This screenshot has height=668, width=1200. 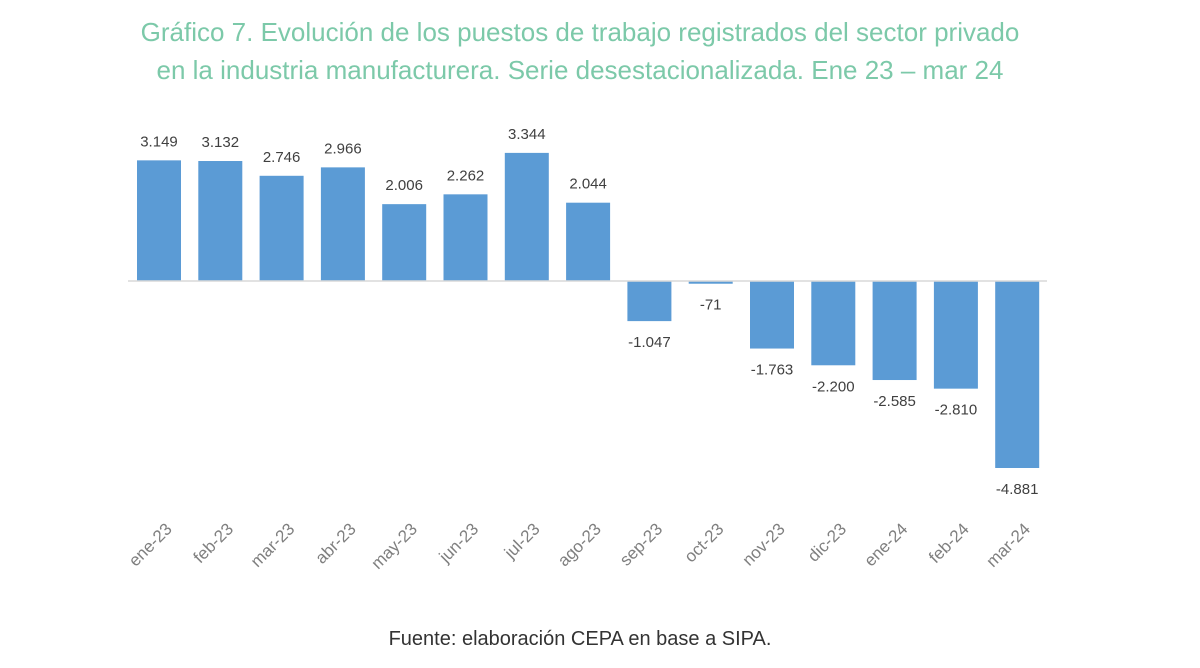 What do you see at coordinates (214, 543) in the screenshot?
I see `x-tick-label-feb-23: feb-23` at bounding box center [214, 543].